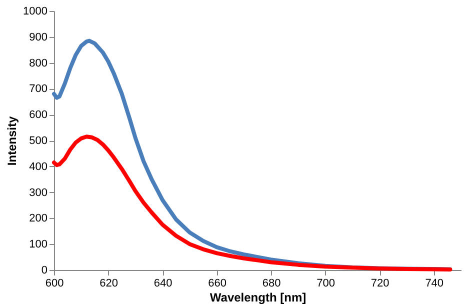 The height and width of the screenshot is (308, 466). Describe the element at coordinates (38, 63) in the screenshot. I see `y-tick-label: 800` at that location.